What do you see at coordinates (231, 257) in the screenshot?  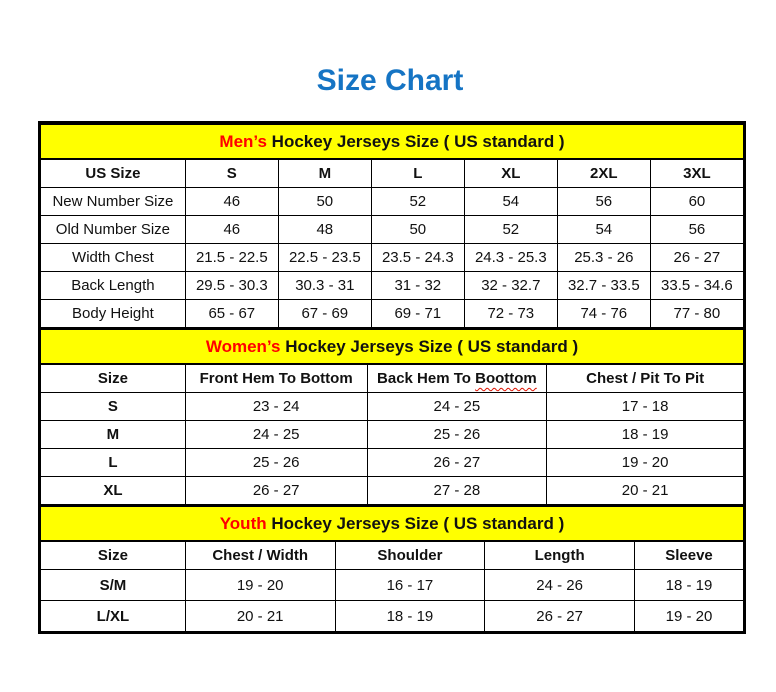 I see `value-cell: 21.5 - 22.5` at bounding box center [231, 257].